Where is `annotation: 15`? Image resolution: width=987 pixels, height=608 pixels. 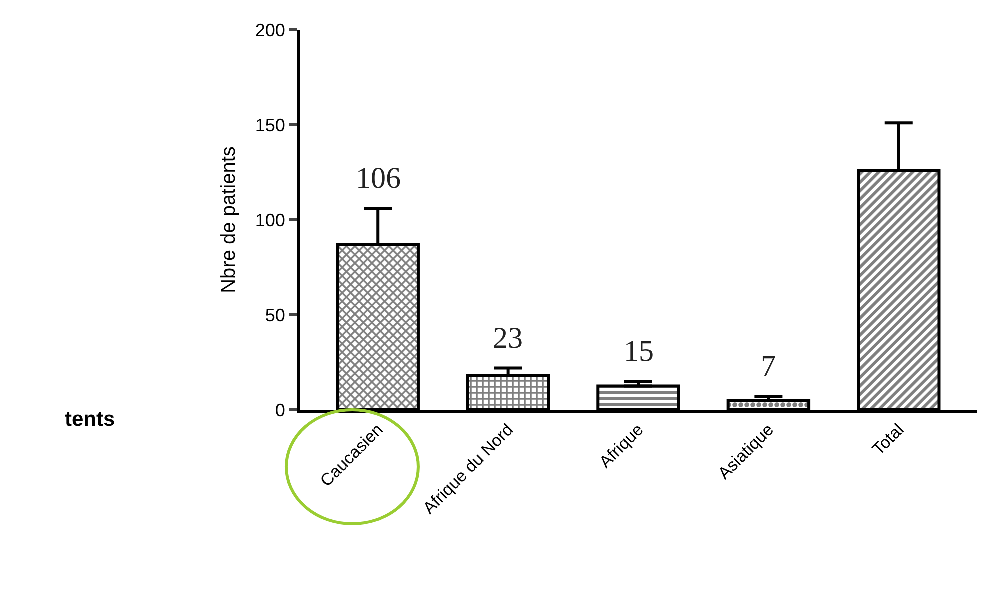
annotation: 15 is located at coordinates (639, 351).